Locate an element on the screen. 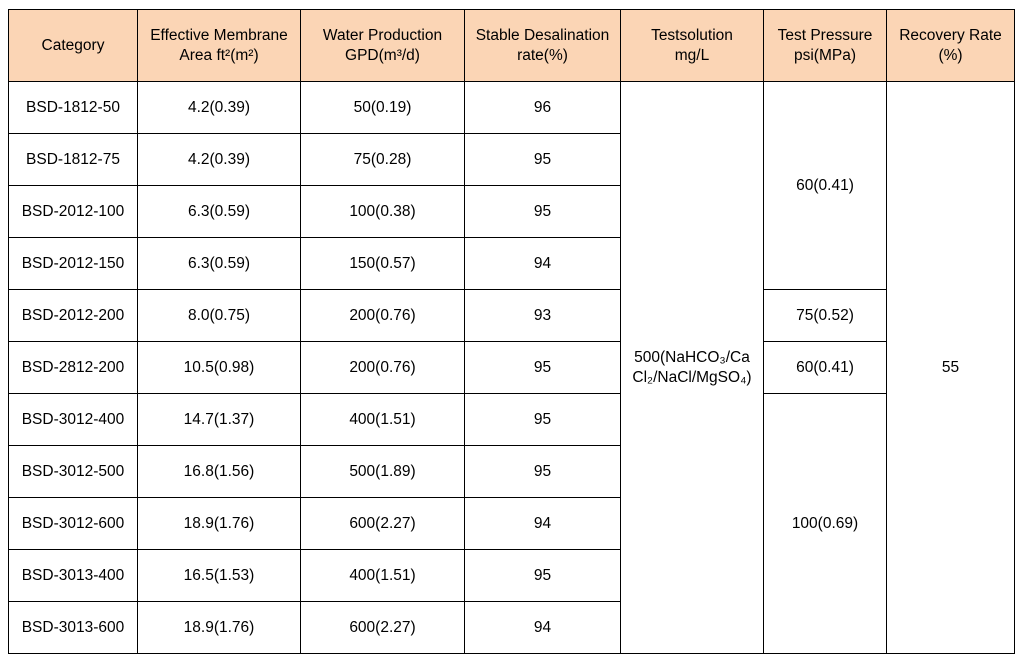 This screenshot has width=1024, height=658. table-row: BSD-2012-150 6.3(0.59) 150(0.57) 94 is located at coordinates (511, 263).